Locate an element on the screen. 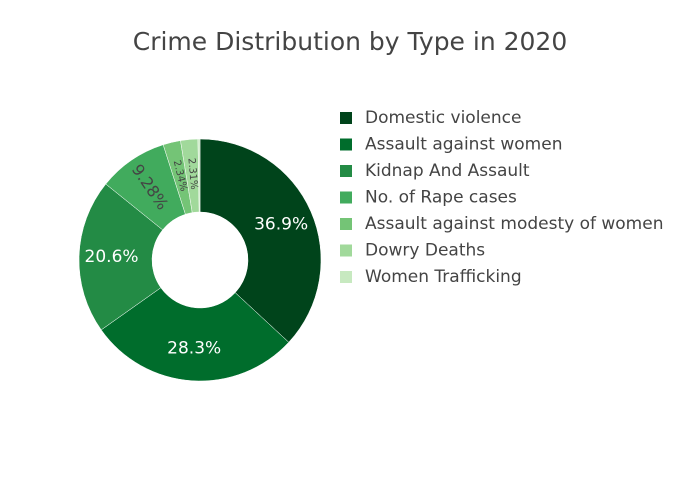  chart-title: Crime Distribution by Type in 2020 is located at coordinates (350, 41).